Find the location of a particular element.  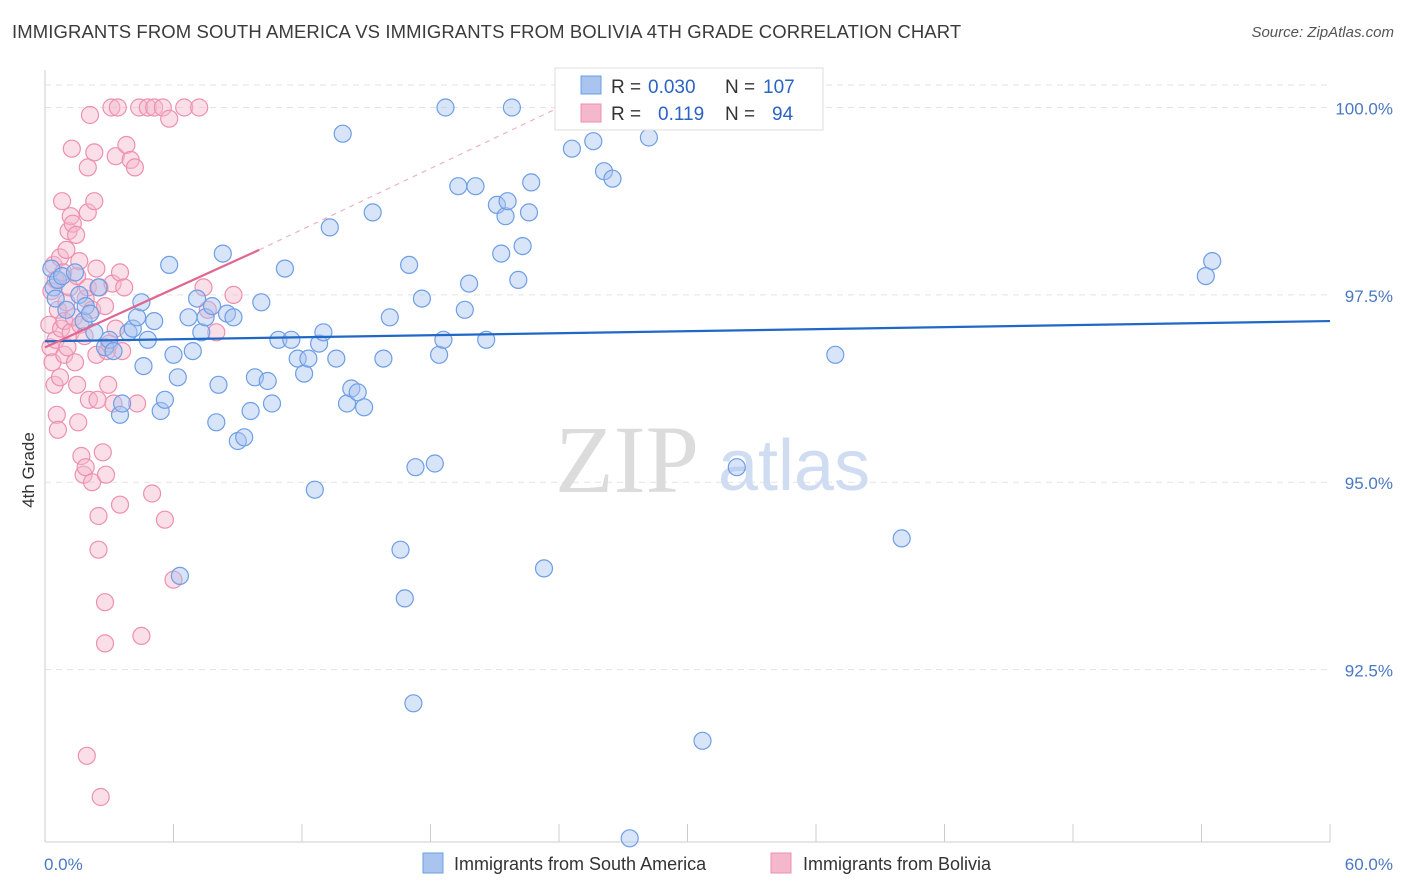

legend-swatch-pink is located at coordinates (591, 113).